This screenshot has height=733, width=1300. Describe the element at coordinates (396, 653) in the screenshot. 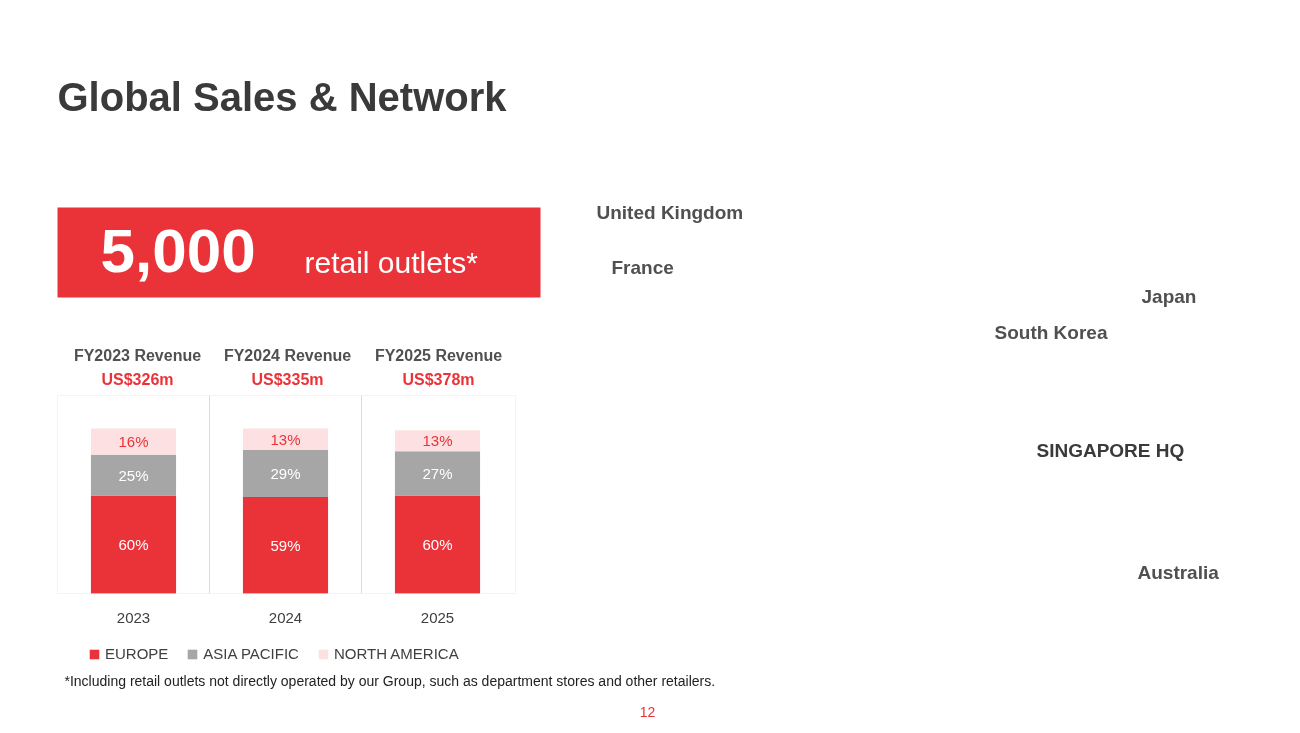

I see `legend-label: NORTH AMERICA` at that location.